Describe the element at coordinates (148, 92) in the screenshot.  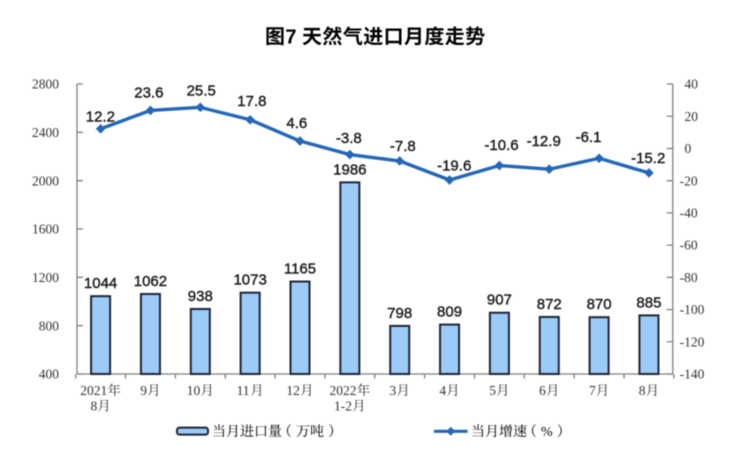
I see `svg-text: 23.6` at that location.